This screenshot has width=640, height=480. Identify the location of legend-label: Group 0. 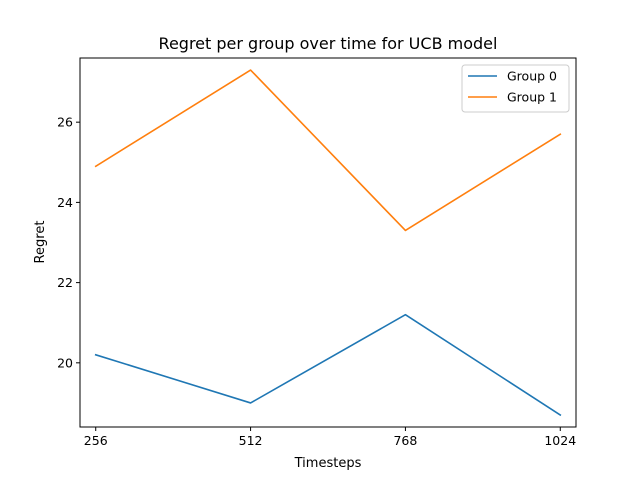
(532, 76).